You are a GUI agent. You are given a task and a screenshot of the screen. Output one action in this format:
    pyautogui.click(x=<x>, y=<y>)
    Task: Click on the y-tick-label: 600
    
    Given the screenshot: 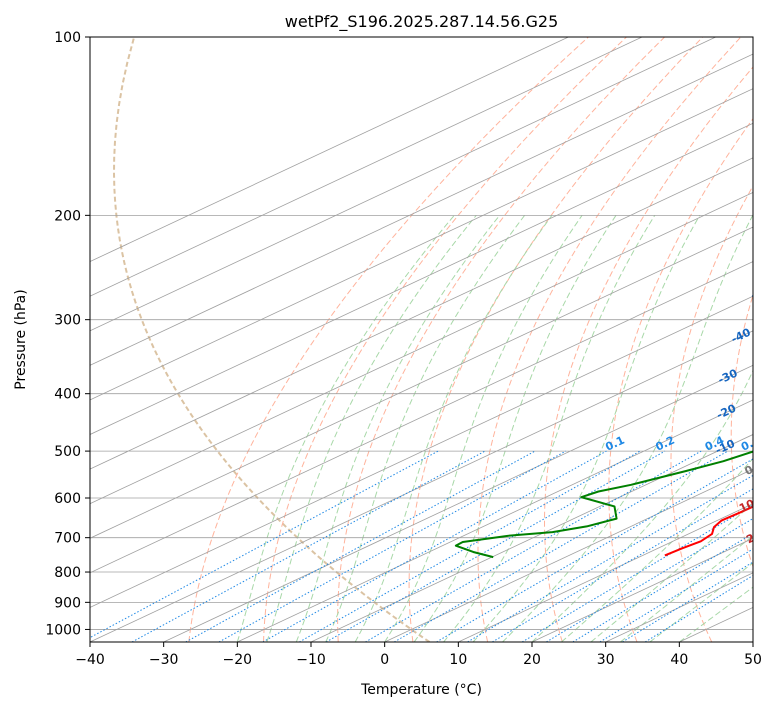 What is the action you would take?
    pyautogui.click(x=67, y=499)
    